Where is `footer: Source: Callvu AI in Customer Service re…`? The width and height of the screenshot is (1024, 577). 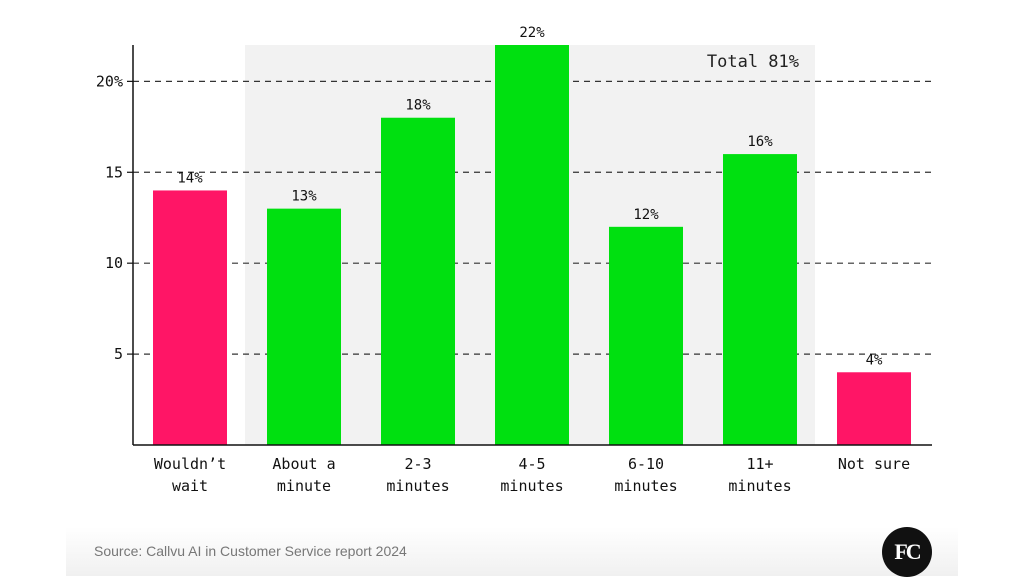 footer: Source: Callvu AI in Customer Service re… is located at coordinates (512, 552).